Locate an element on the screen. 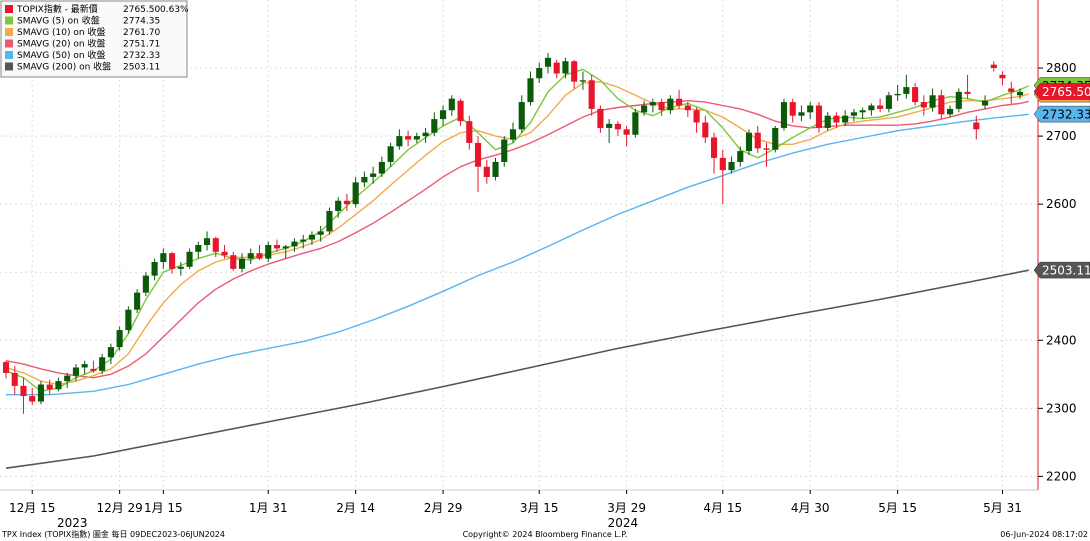  legend-series-value: 2732.33 is located at coordinates (141, 56).